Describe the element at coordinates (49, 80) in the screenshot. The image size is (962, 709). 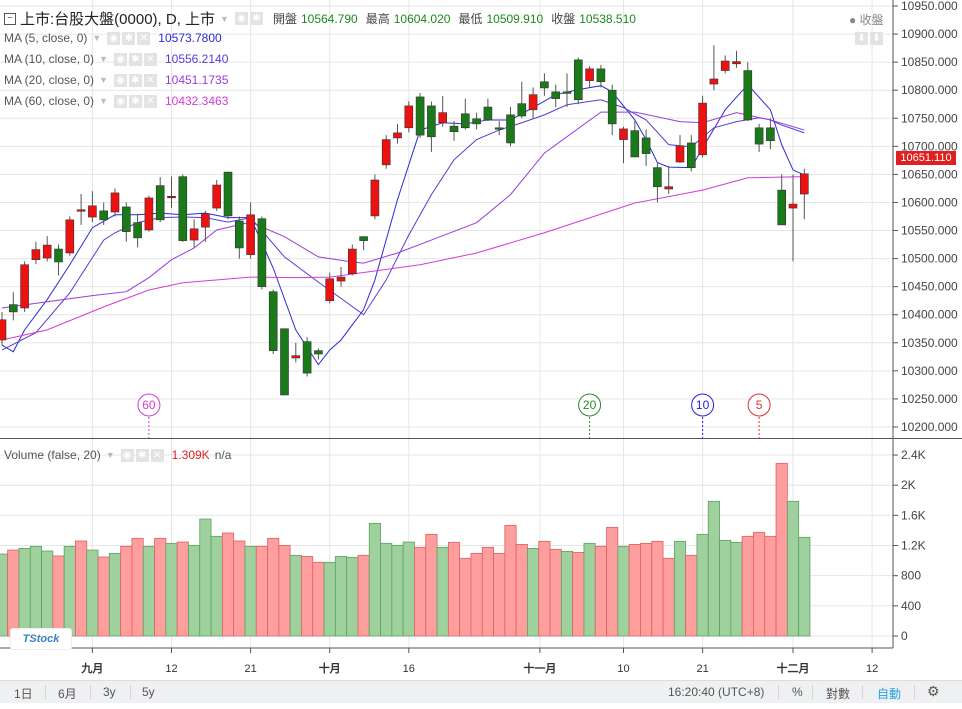
I see `ma-label: MA (20, close, 0)` at that location.